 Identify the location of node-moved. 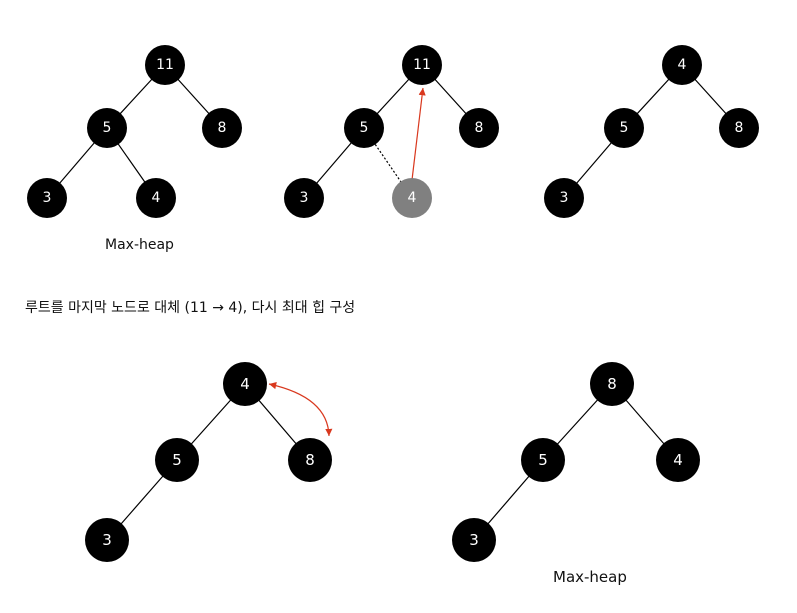
(412, 198).